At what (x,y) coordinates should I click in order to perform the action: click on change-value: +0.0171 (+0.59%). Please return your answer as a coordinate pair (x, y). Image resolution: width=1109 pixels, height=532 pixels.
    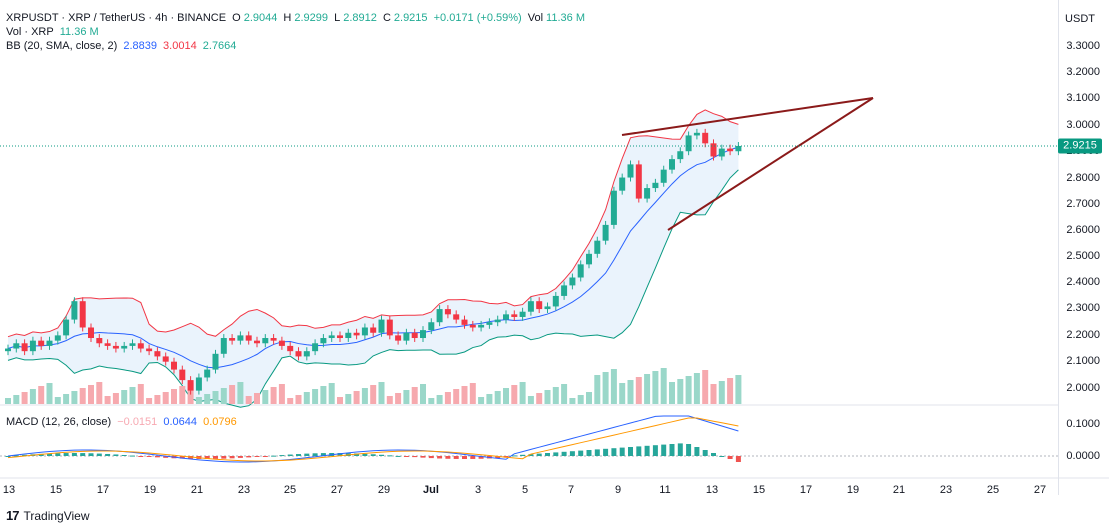
    Looking at the image, I should click on (477, 18).